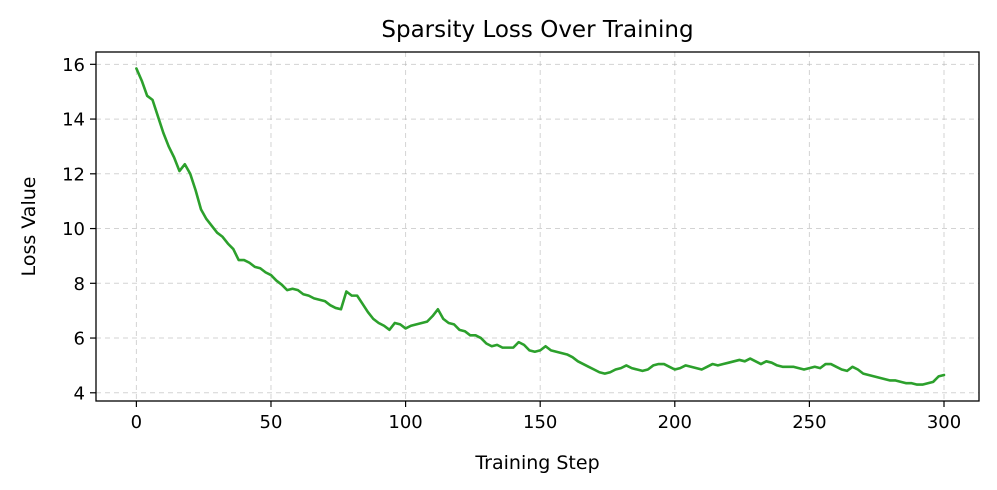 This screenshot has width=997, height=490. I want to click on x-tick-label: 200, so click(675, 422).